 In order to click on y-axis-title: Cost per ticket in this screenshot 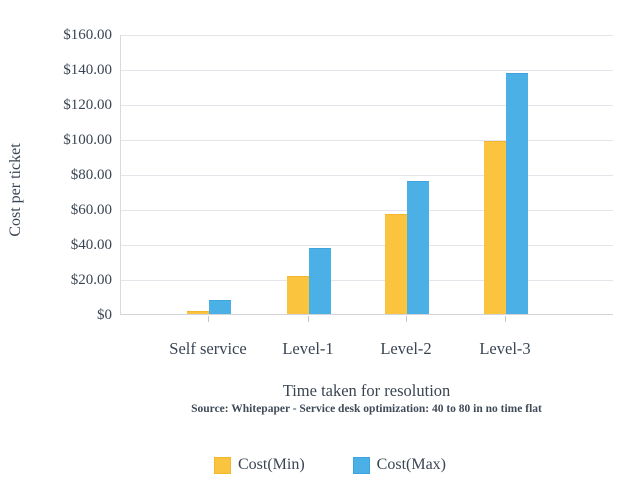, I will do `click(15, 190)`.